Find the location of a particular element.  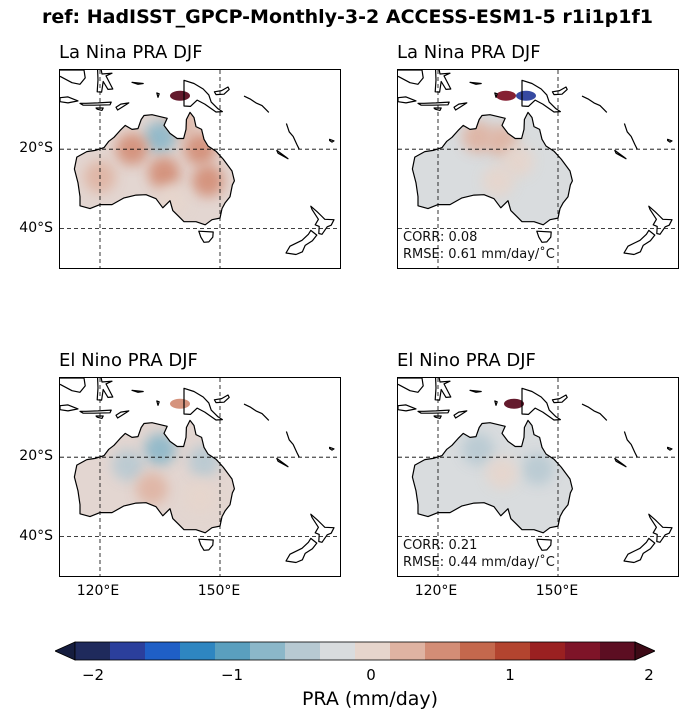

colorbar-frame is located at coordinates (355, 651).